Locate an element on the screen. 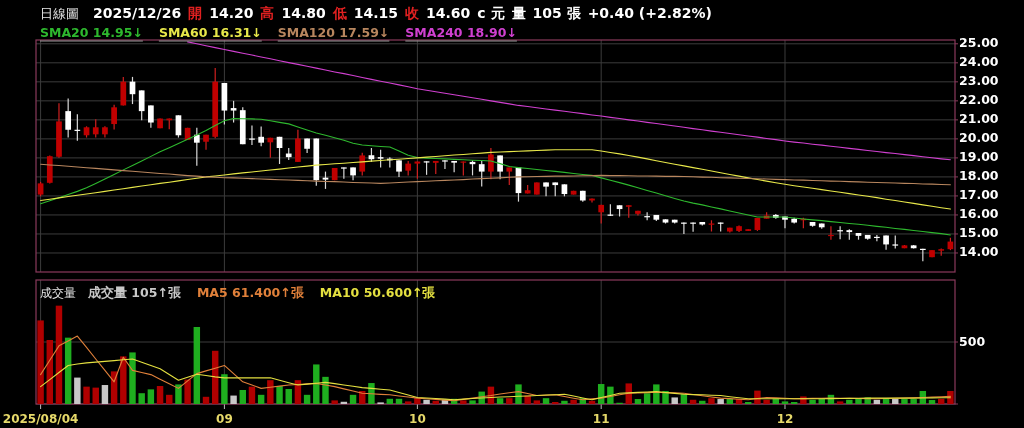  x-tick-label: 09 is located at coordinates (224, 419).